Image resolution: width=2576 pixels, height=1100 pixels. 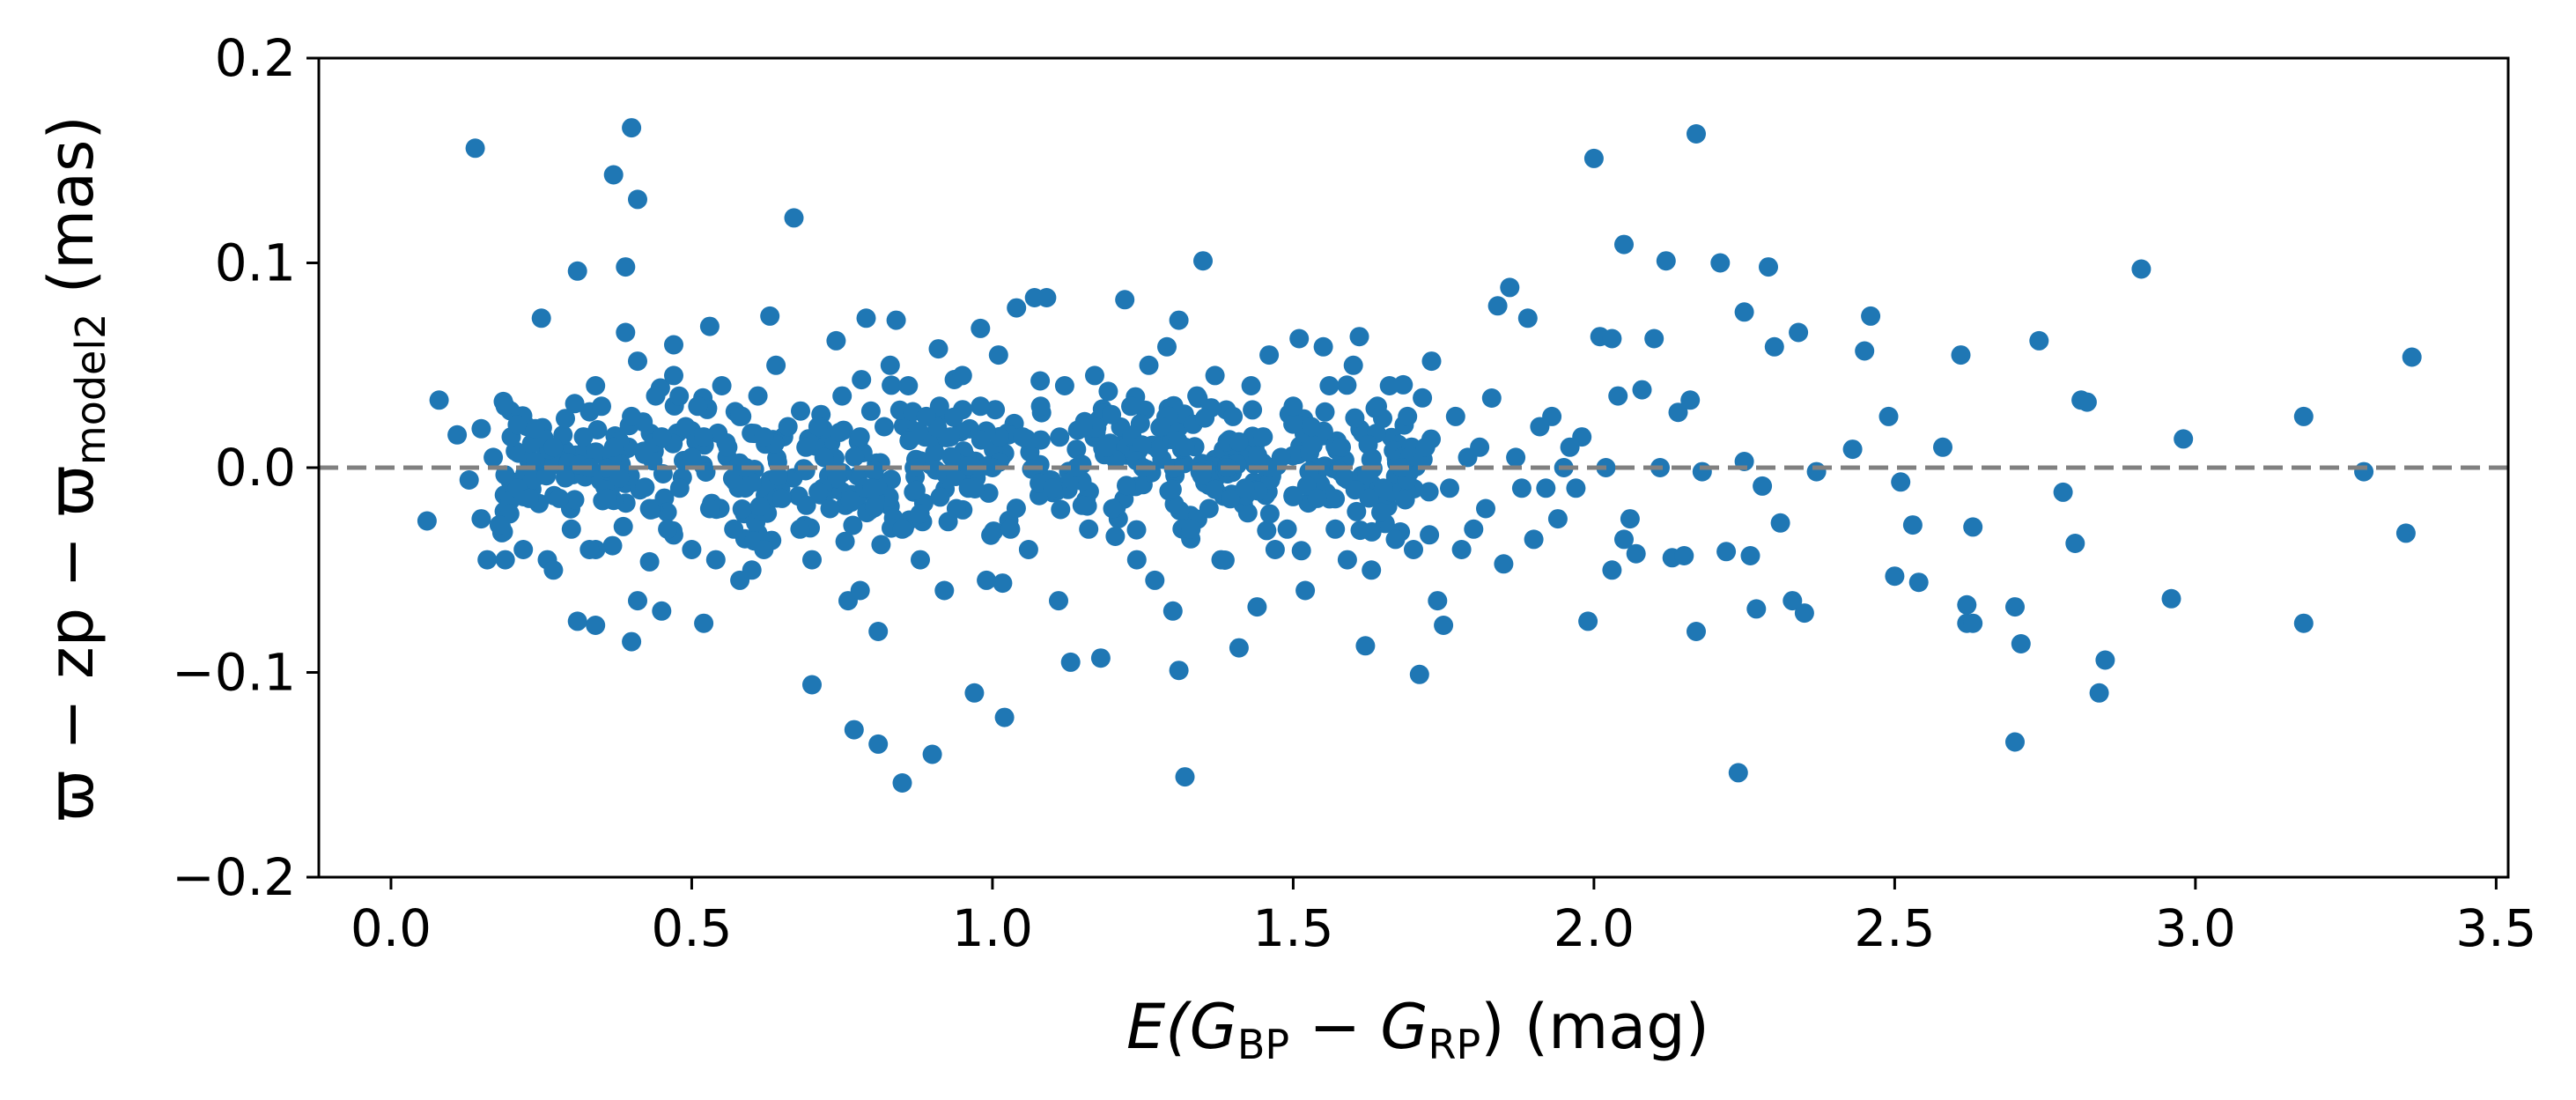 What do you see at coordinates (74, 469) in the screenshot?
I see `y-axis-label: ϖ − zp − ϖmodel2 (mas)` at bounding box center [74, 469].